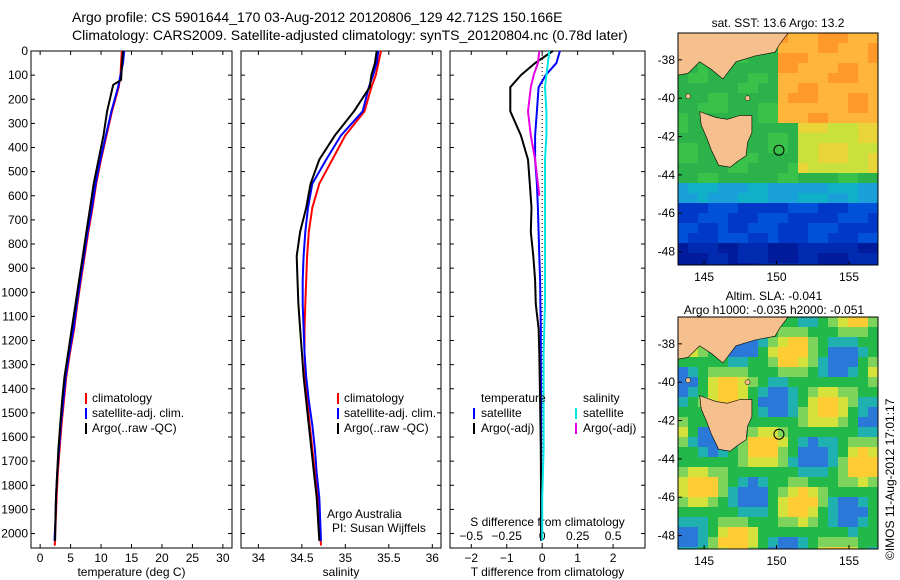 The height and width of the screenshot is (580, 900). What do you see at coordinates (131, 572) in the screenshot?
I see `x-axis-label: temperature (deg C)` at bounding box center [131, 572].